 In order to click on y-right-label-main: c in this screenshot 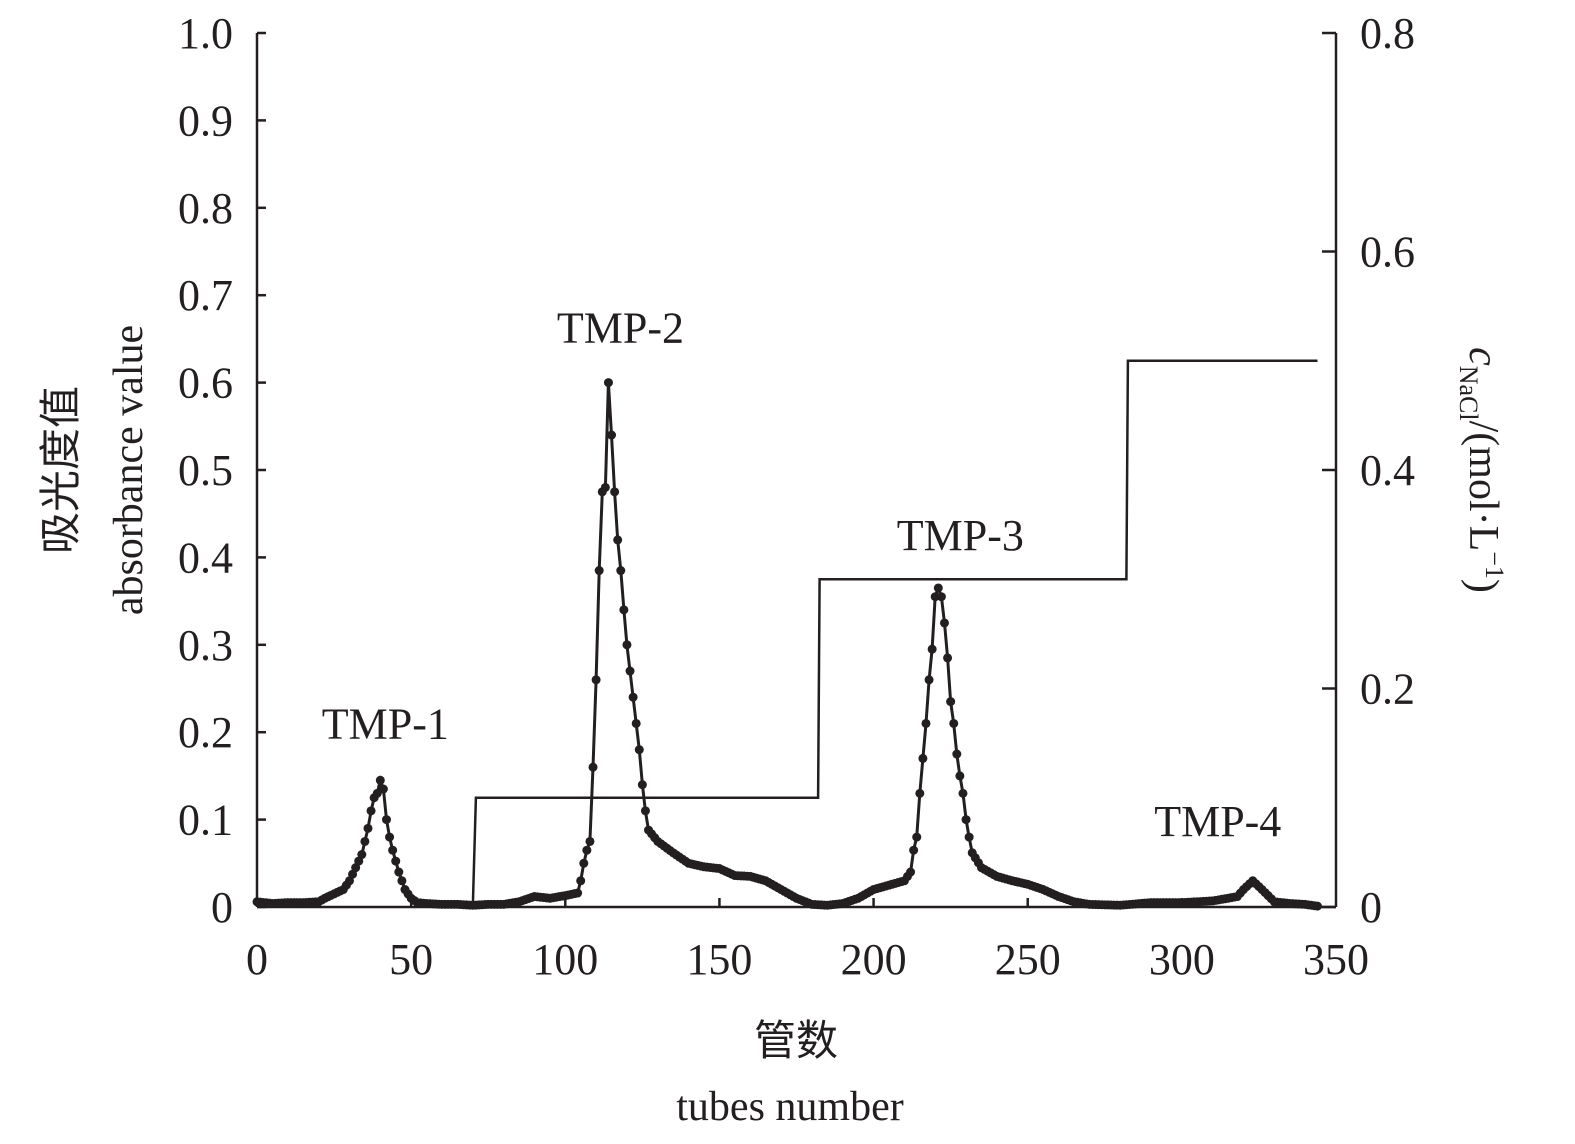, I will do `click(1483, 356)`.